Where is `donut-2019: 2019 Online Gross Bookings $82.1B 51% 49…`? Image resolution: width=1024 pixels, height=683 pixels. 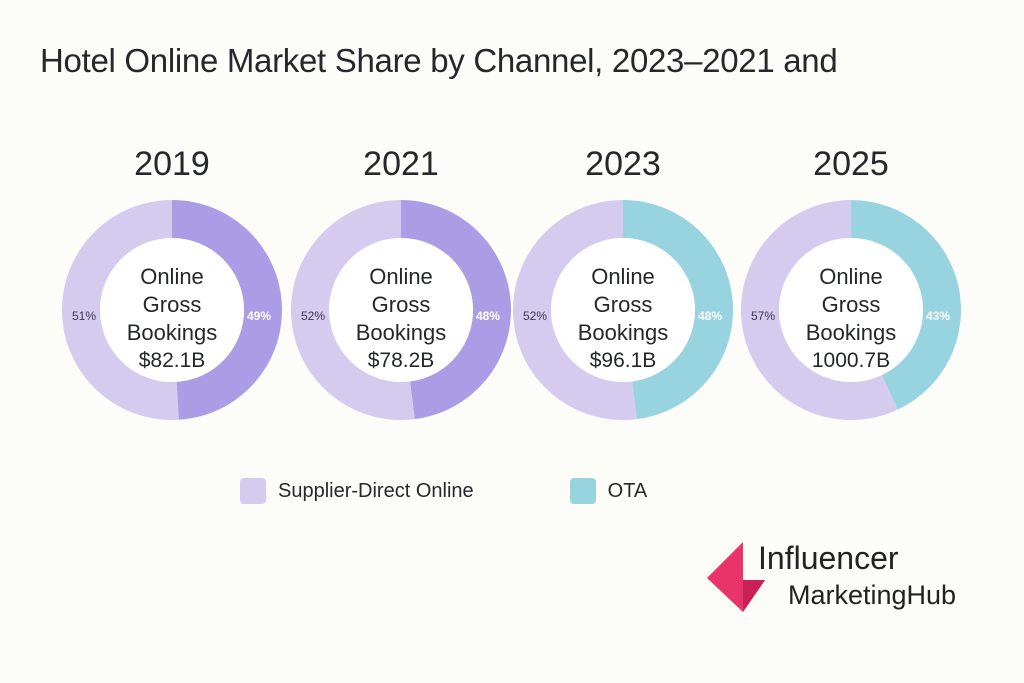 donut-2019: 2019 Online Gross Bookings $82.1B 51% 49… is located at coordinates (172, 290).